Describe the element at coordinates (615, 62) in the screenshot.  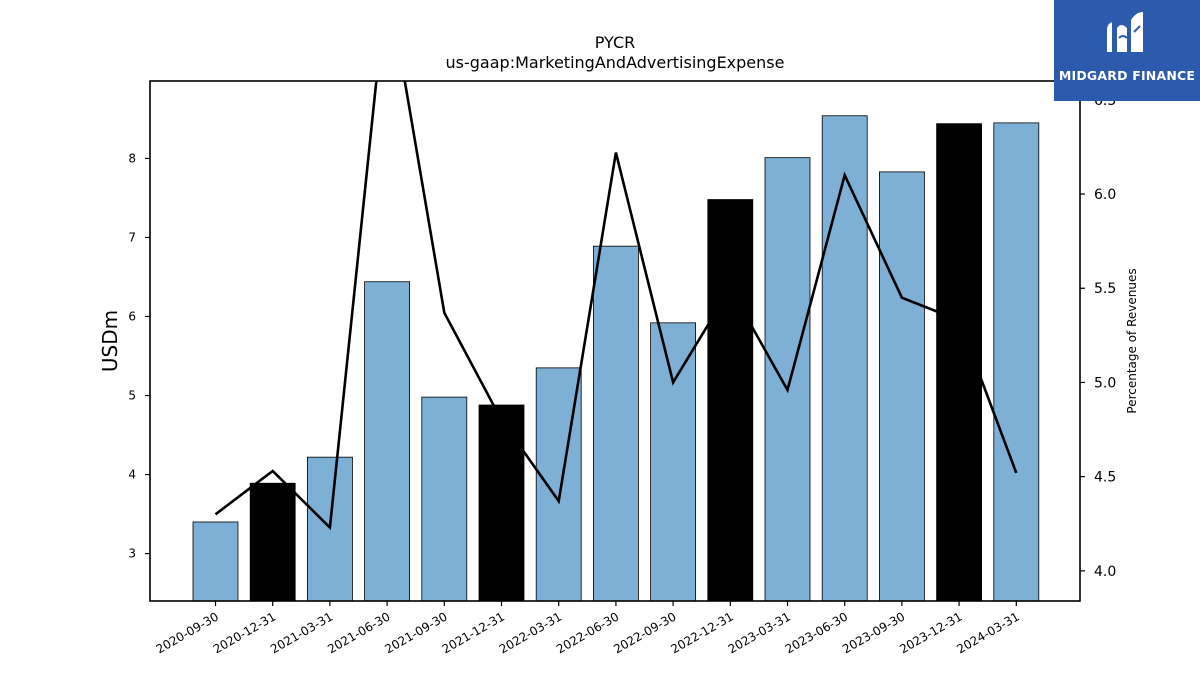
I see `chart-subtitle: us-gaap:MarketingAndAdvertisingExpense` at that location.